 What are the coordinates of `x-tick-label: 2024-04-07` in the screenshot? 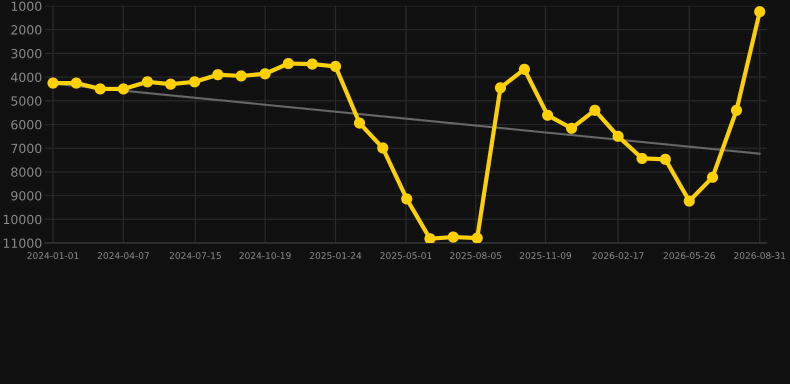 It's located at (123, 256).